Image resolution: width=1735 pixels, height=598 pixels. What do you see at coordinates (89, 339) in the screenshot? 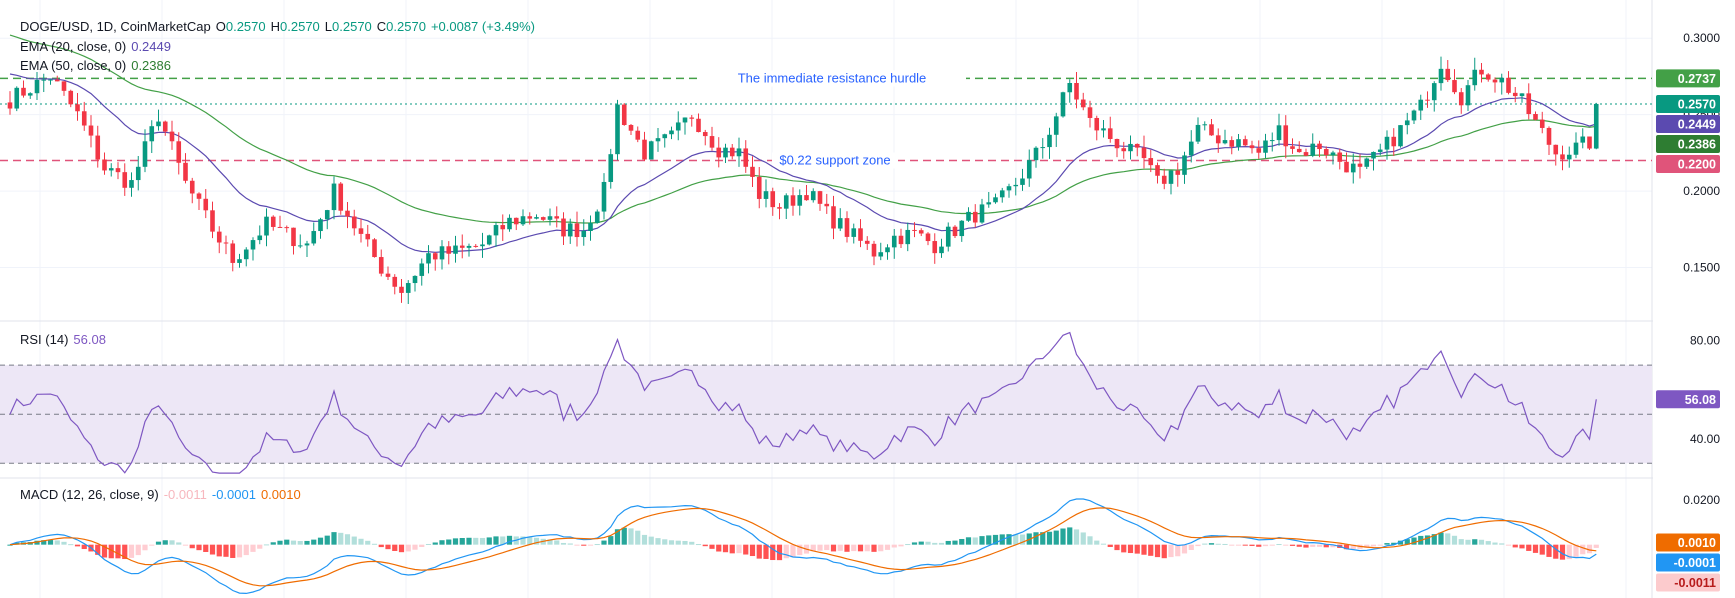
I see `rsi-value: 56.08` at bounding box center [89, 339].